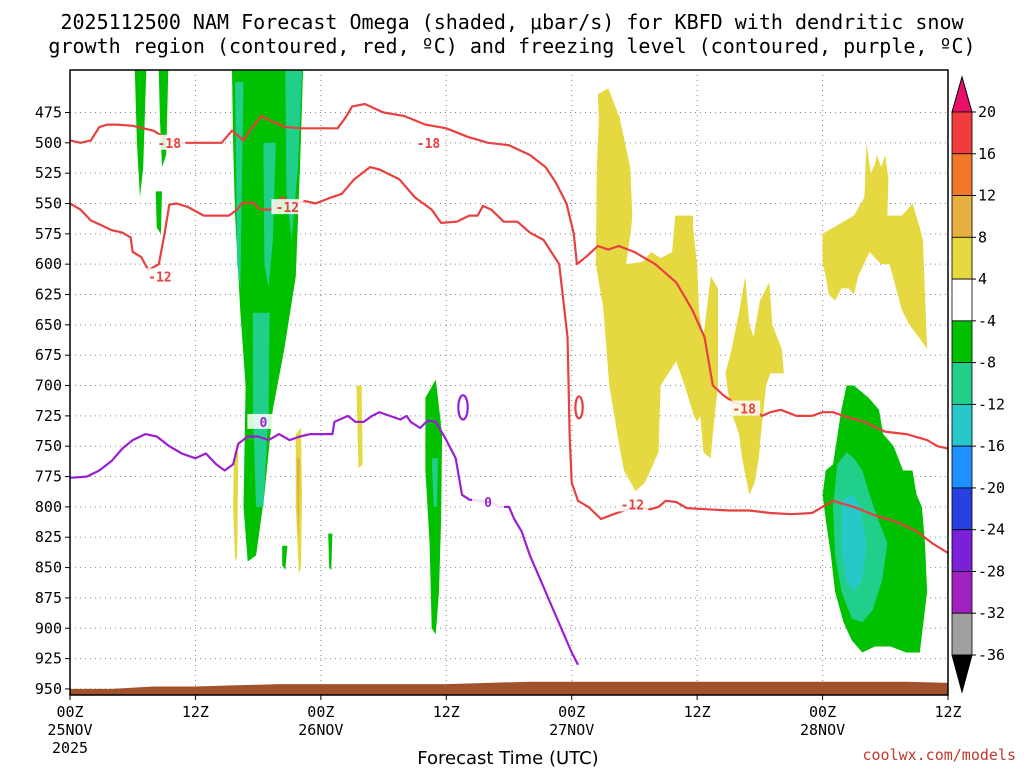 This screenshot has width=1024, height=768. Describe the element at coordinates (939, 755) in the screenshot. I see `credit-text: coolwx.com/models` at that location.